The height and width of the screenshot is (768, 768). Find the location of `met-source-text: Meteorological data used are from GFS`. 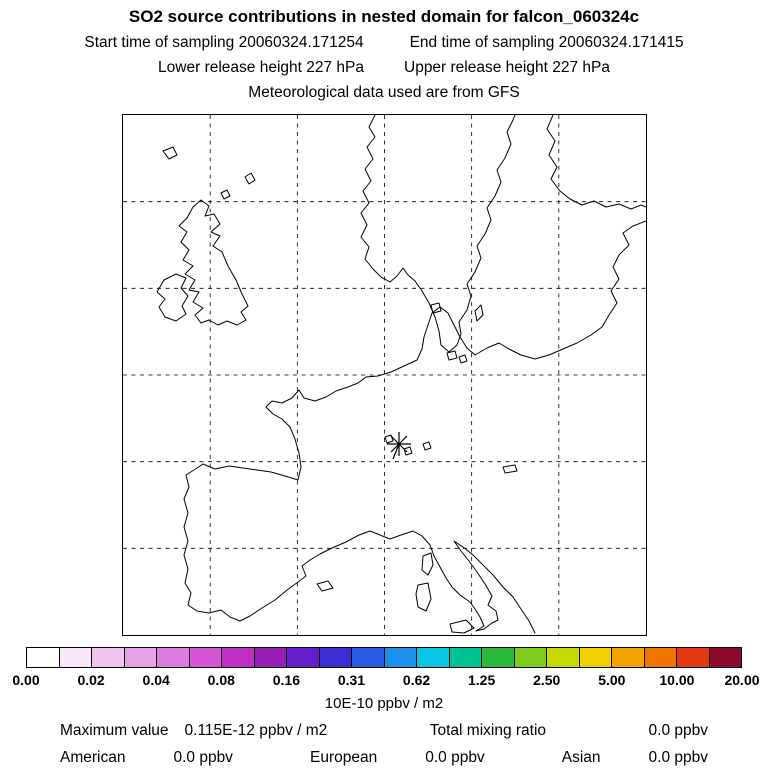

met-source-text: Meteorological data used are from GFS is located at coordinates (384, 92).